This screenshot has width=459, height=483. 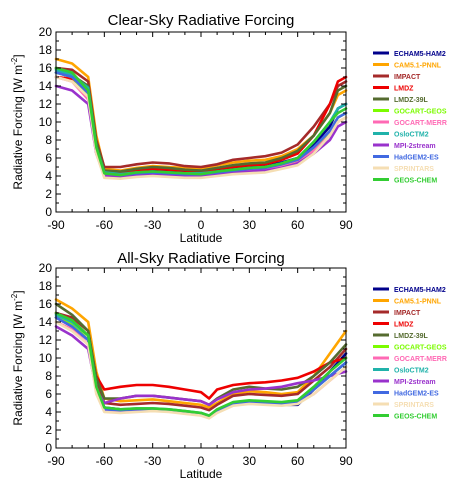 I want to click on chart-title: Clear-Sky Radiative Forcing, so click(x=201, y=20).